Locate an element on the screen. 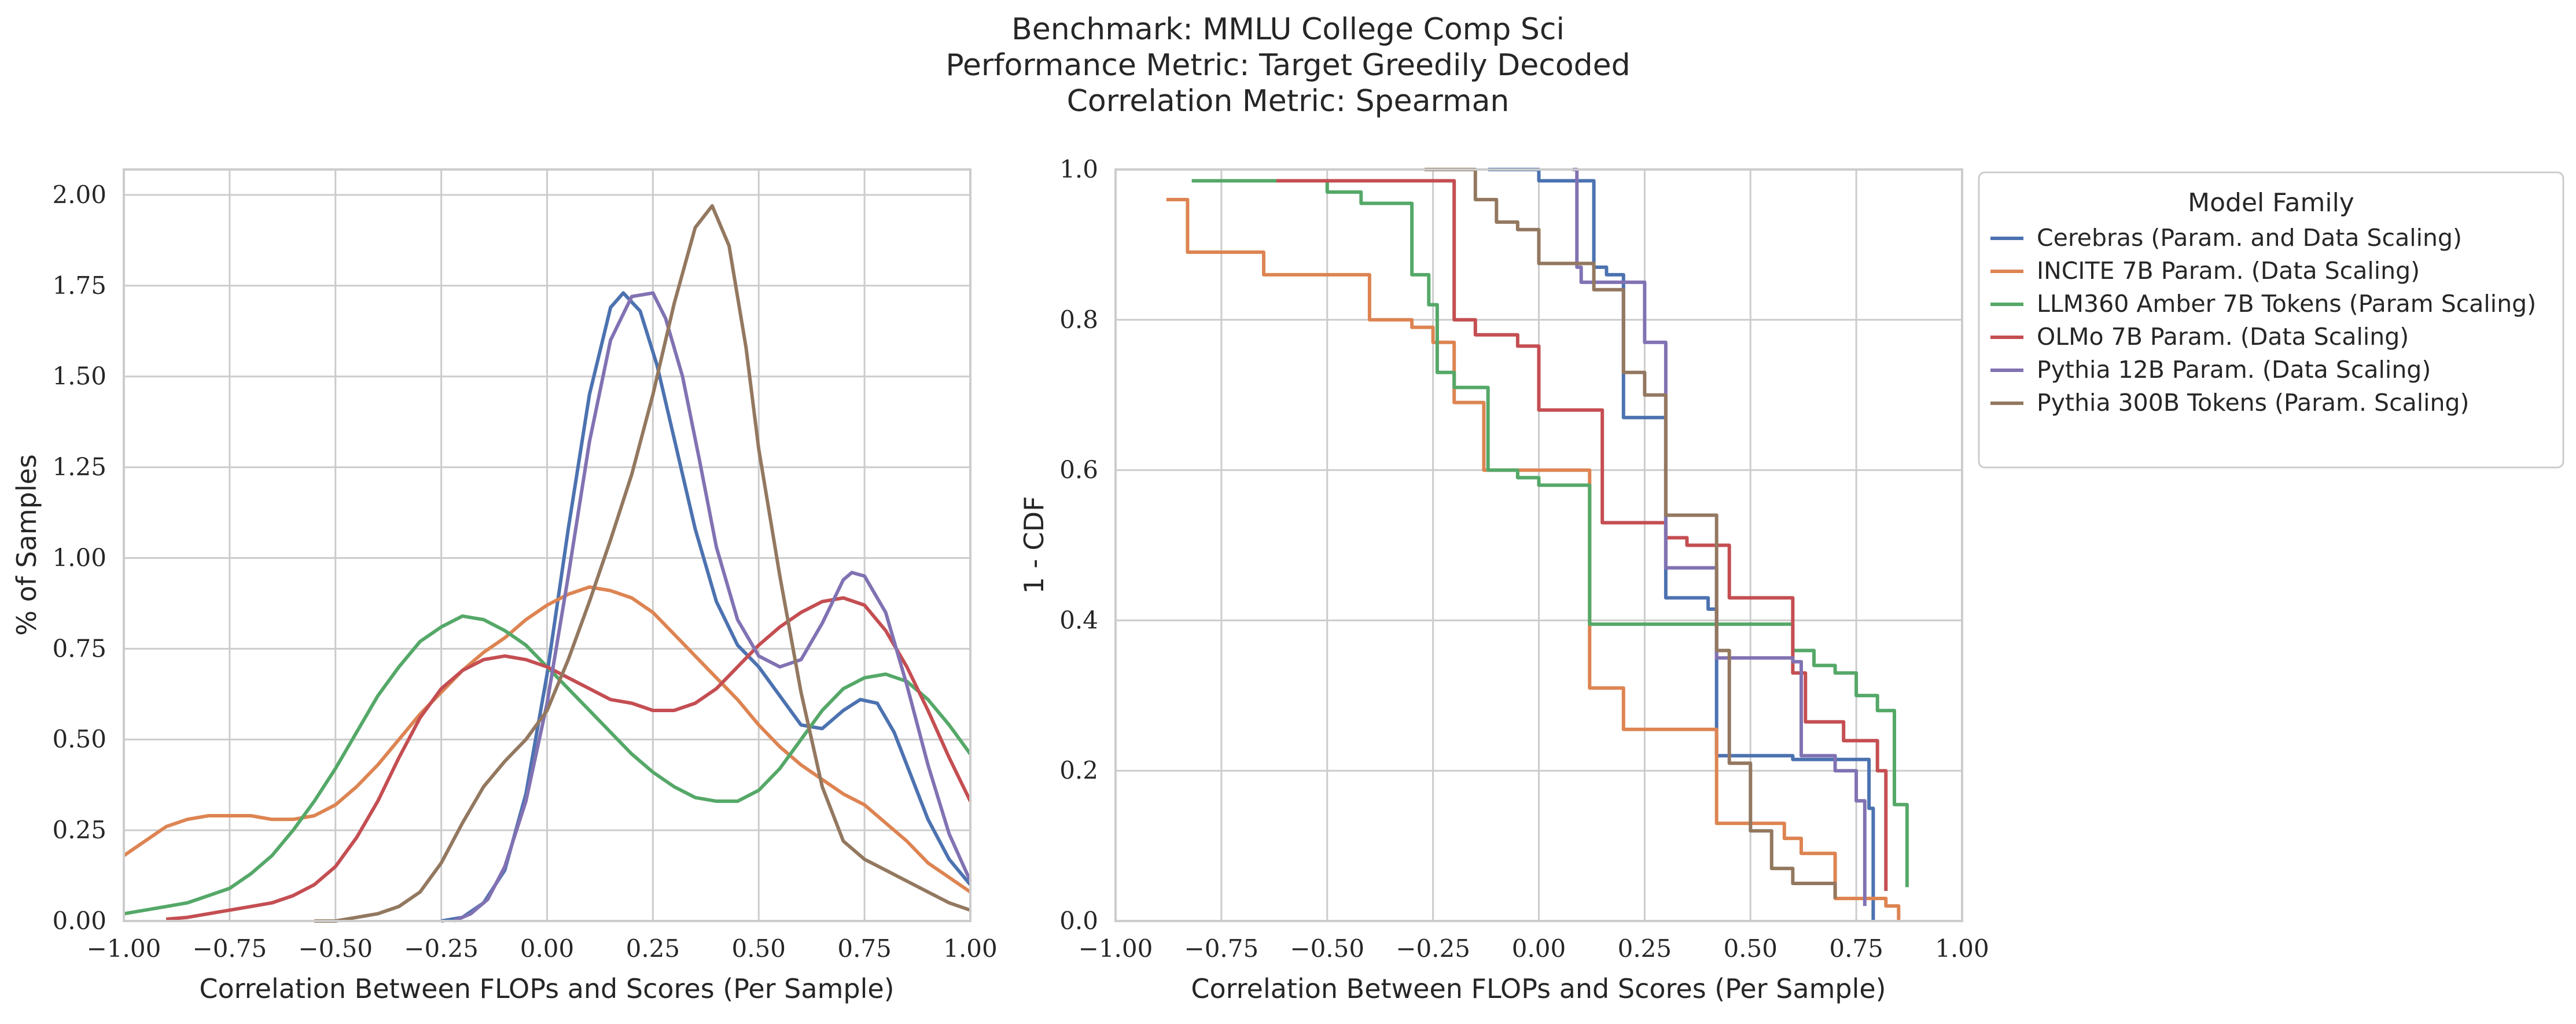 Image resolution: width=2576 pixels, height=1024 pixels. legend-label-llm360: LLM360 Amber 7B Tokens (Param Scaling) is located at coordinates (2286, 304).